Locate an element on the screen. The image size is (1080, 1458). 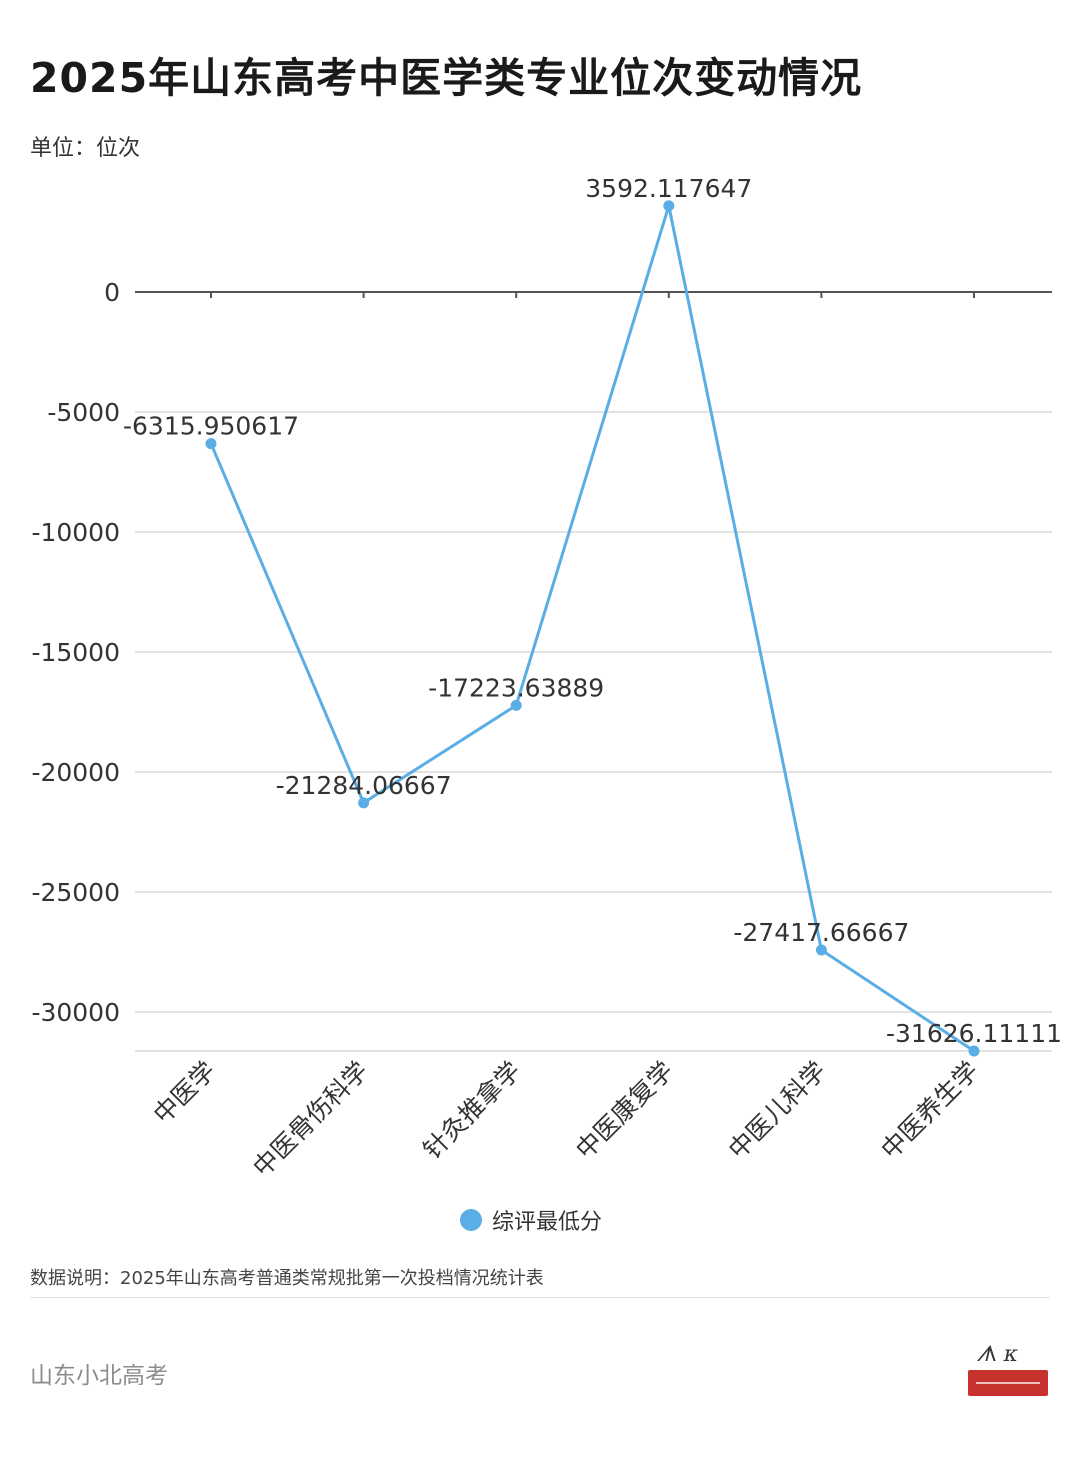
y-tick-label: 0 is located at coordinates (112, 292).